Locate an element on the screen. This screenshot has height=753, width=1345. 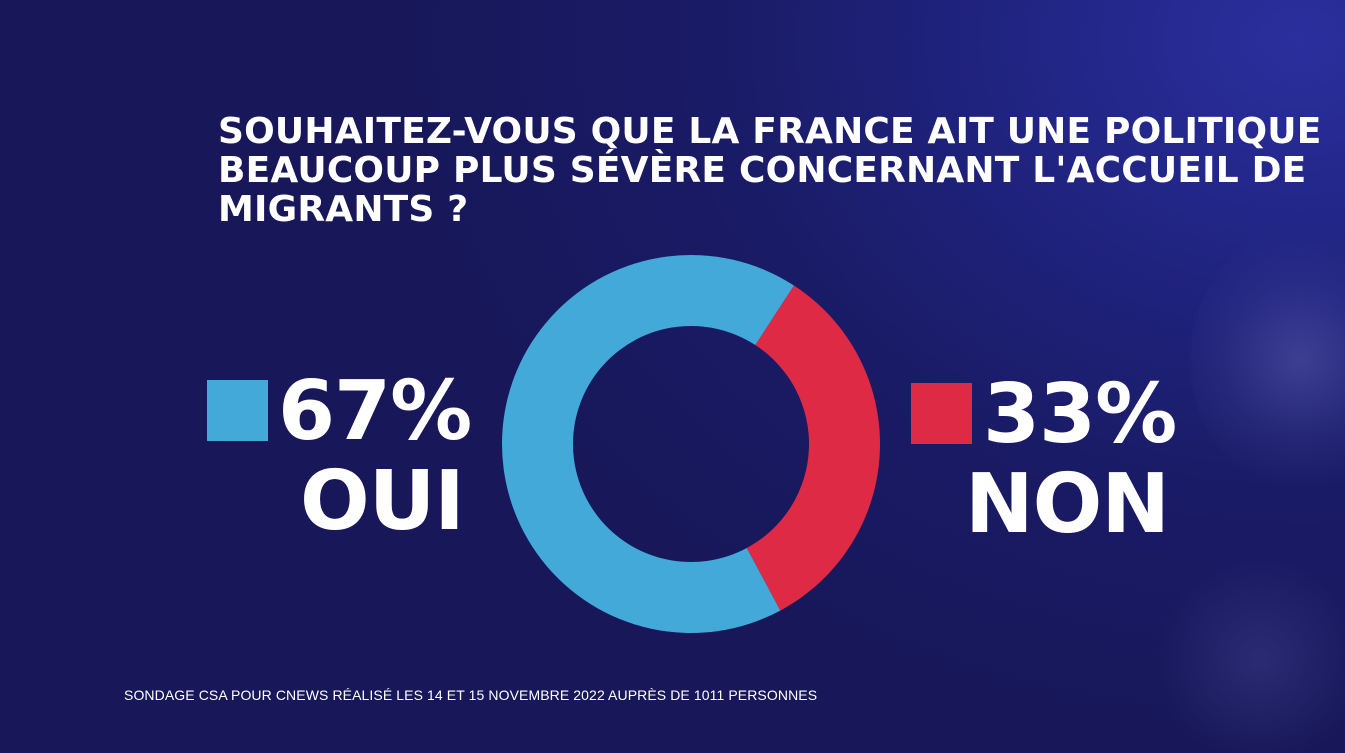
answer-oui: OUI is located at coordinates (382, 501).